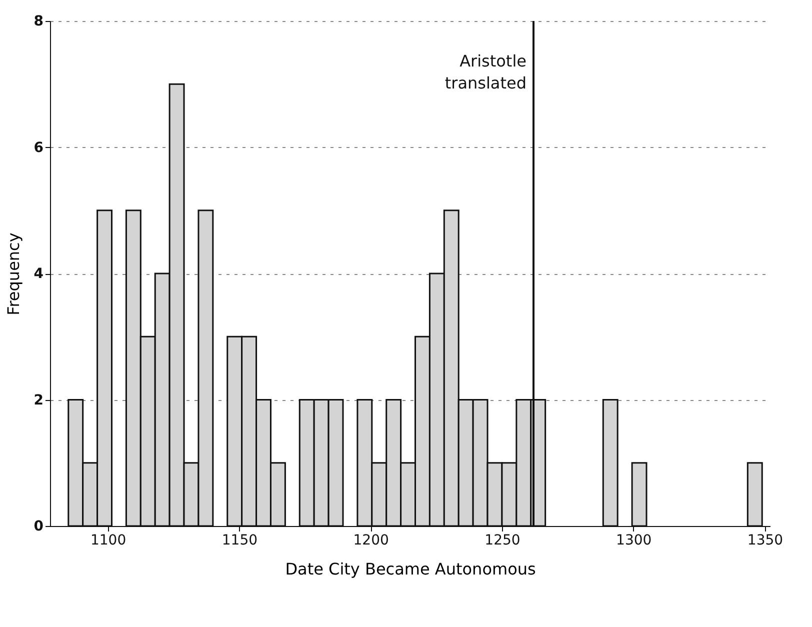 The width and height of the screenshot is (812, 627). Describe the element at coordinates (485, 71) in the screenshot. I see `ref-line-label: Aristotle translated` at that location.